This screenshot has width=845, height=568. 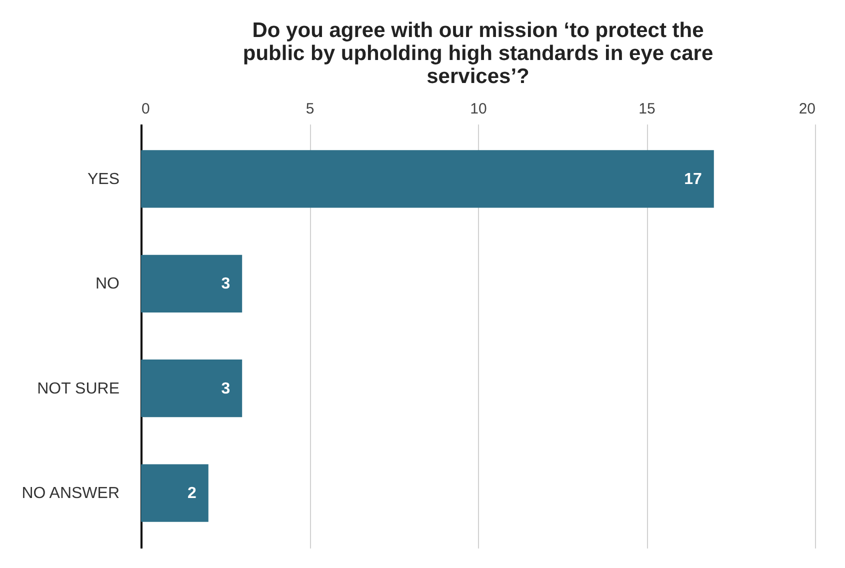 What do you see at coordinates (310, 109) in the screenshot?
I see `x-tick-label: 5` at bounding box center [310, 109].